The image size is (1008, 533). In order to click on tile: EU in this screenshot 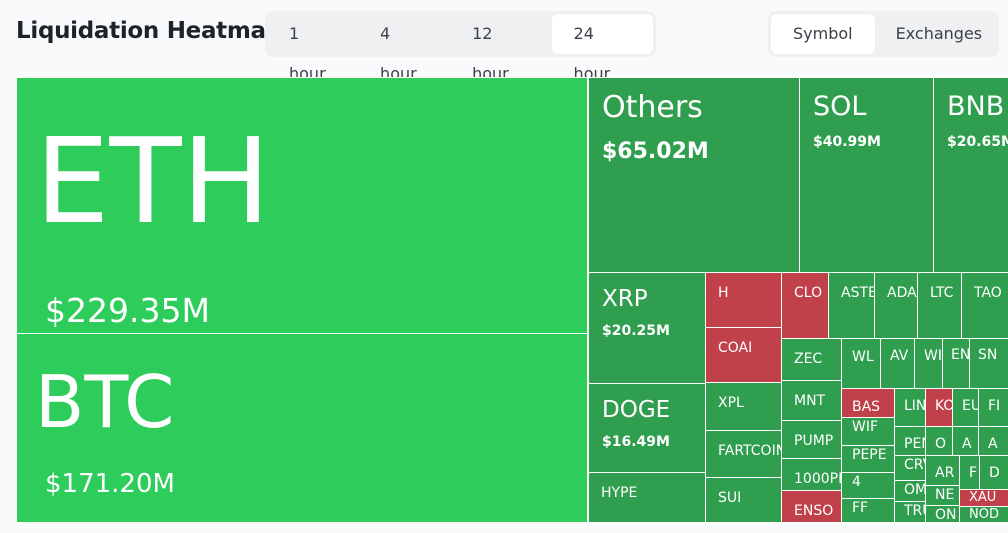, I will do `click(965, 407)`.